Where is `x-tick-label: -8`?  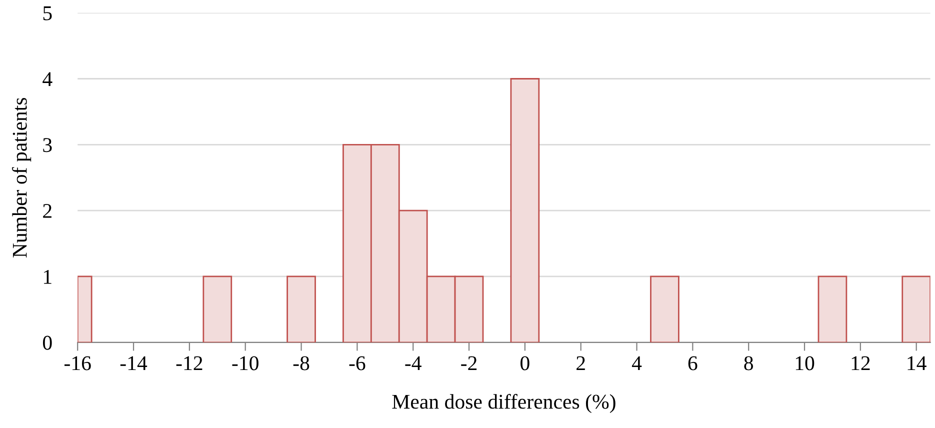
x-tick-label: -8 is located at coordinates (301, 363).